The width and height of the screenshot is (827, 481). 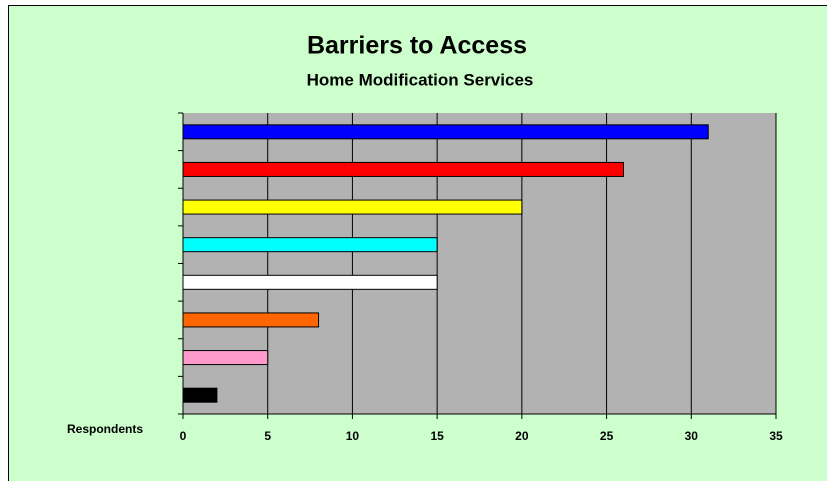 I want to click on x-axis-label: Respondents, so click(x=105, y=429).